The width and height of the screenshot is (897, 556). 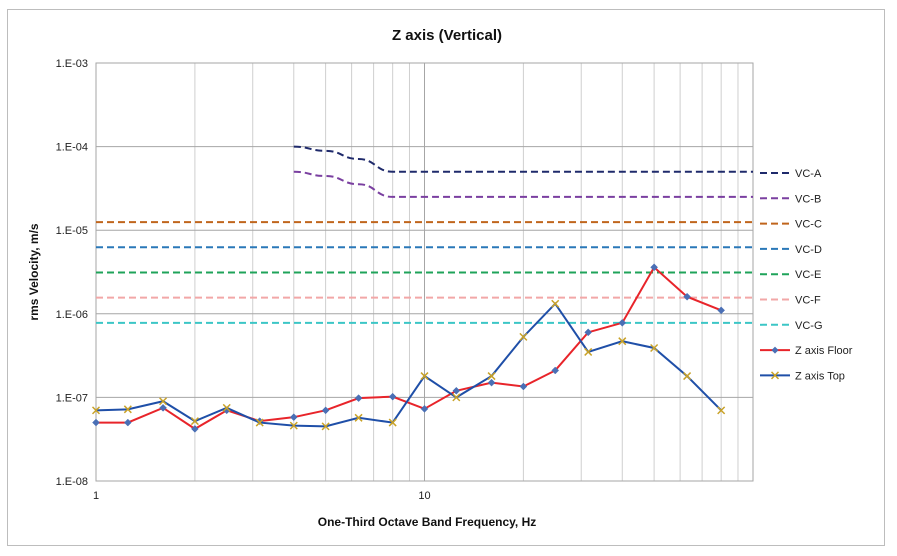 I want to click on y-tick-label: 1.E-05, so click(x=72, y=231).